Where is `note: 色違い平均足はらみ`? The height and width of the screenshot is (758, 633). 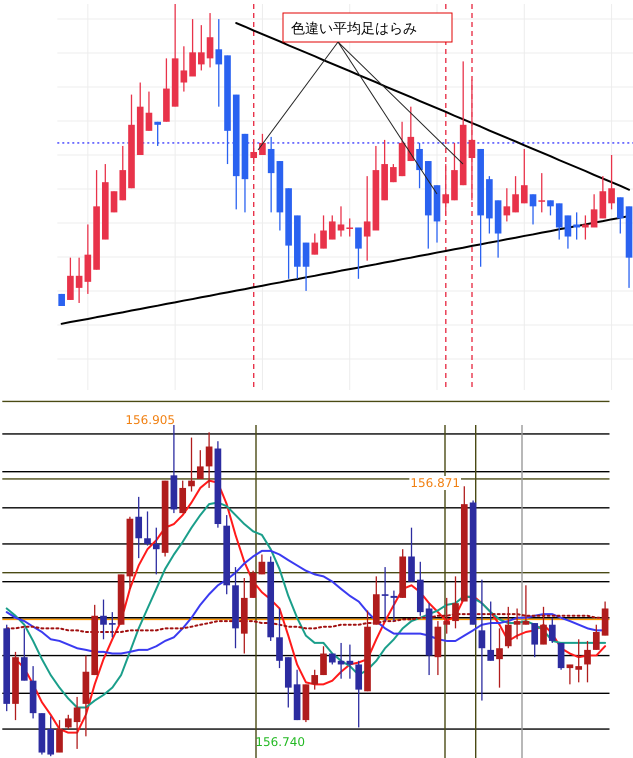 note: 色違い平均足はらみ is located at coordinates (367, 27).